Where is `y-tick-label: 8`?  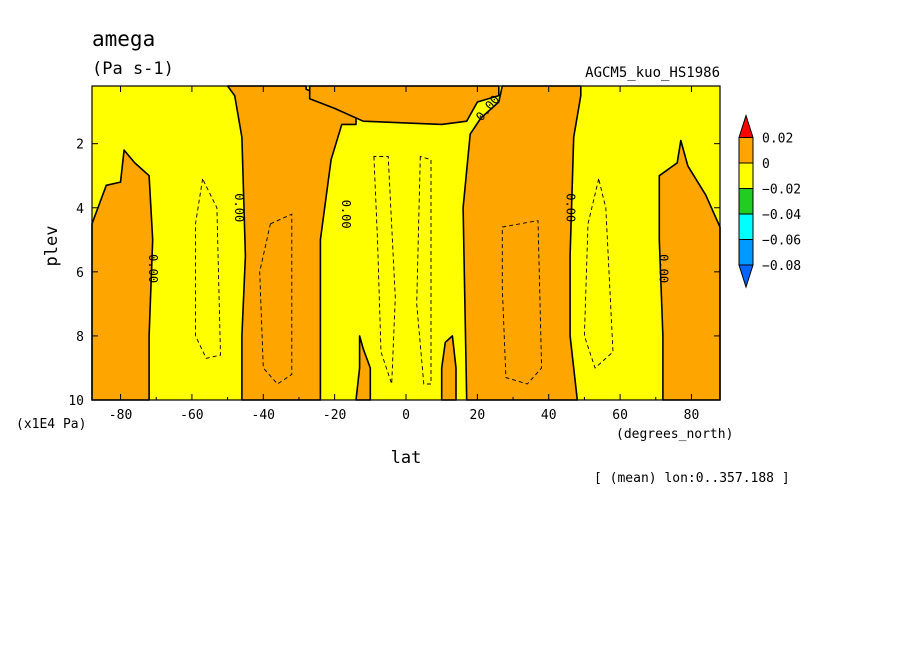
y-tick-label: 8 is located at coordinates (80, 337).